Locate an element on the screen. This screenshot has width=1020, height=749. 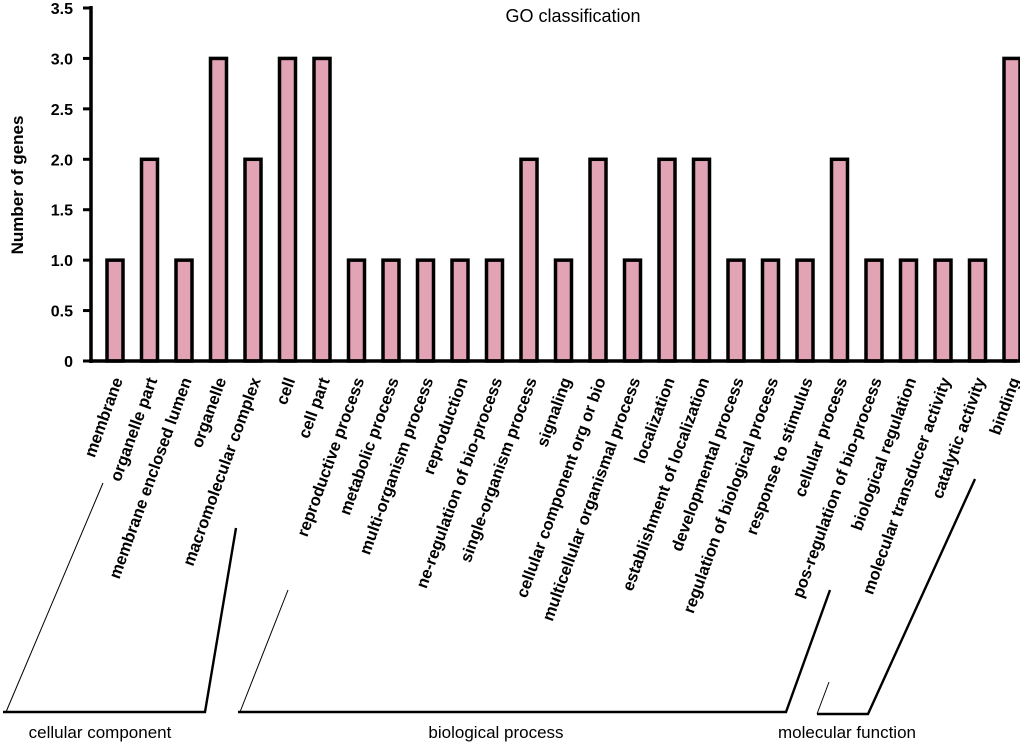
y-tick-label: 2.5 is located at coordinates (62, 110).